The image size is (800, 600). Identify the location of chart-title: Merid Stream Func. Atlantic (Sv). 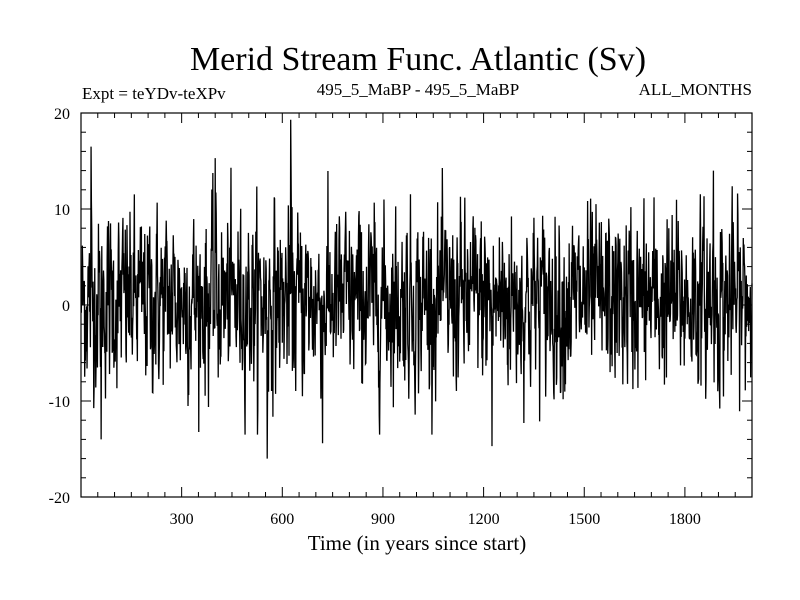
(418, 59).